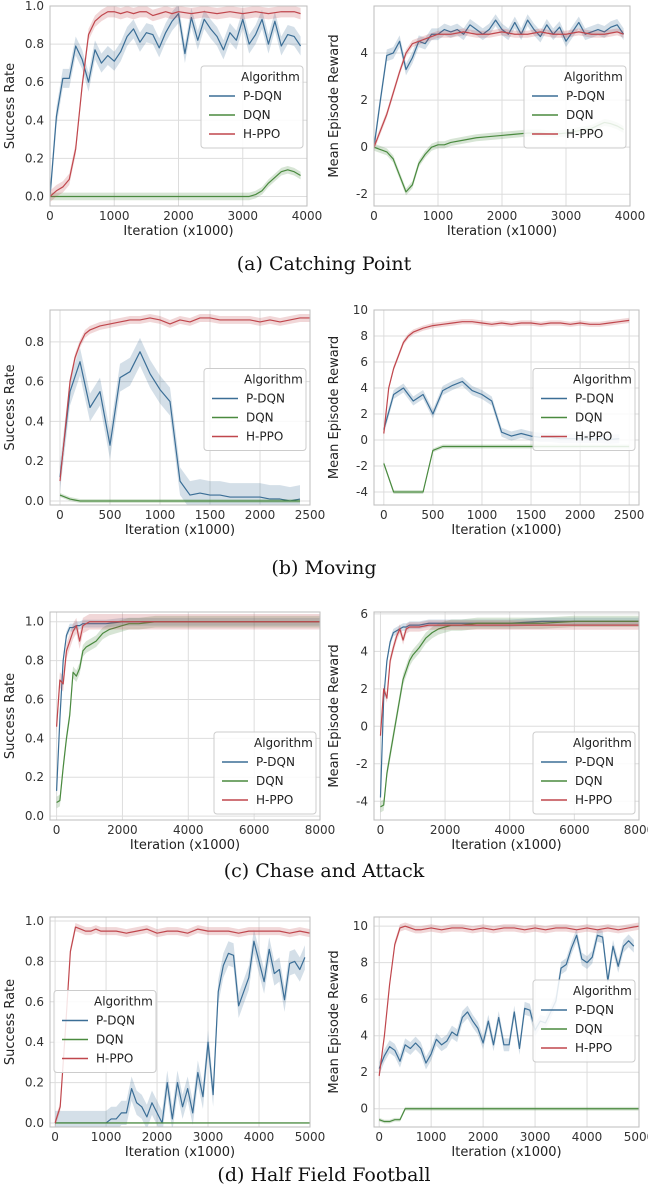 The image size is (648, 1193). I want to click on y-tick-label: 2, so click(364, 689).